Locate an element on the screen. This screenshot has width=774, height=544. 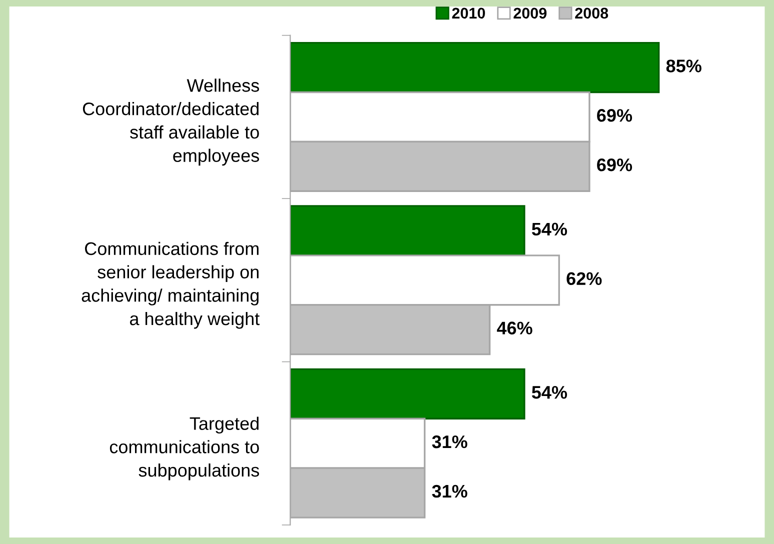
data-label: 46% is located at coordinates (514, 328).